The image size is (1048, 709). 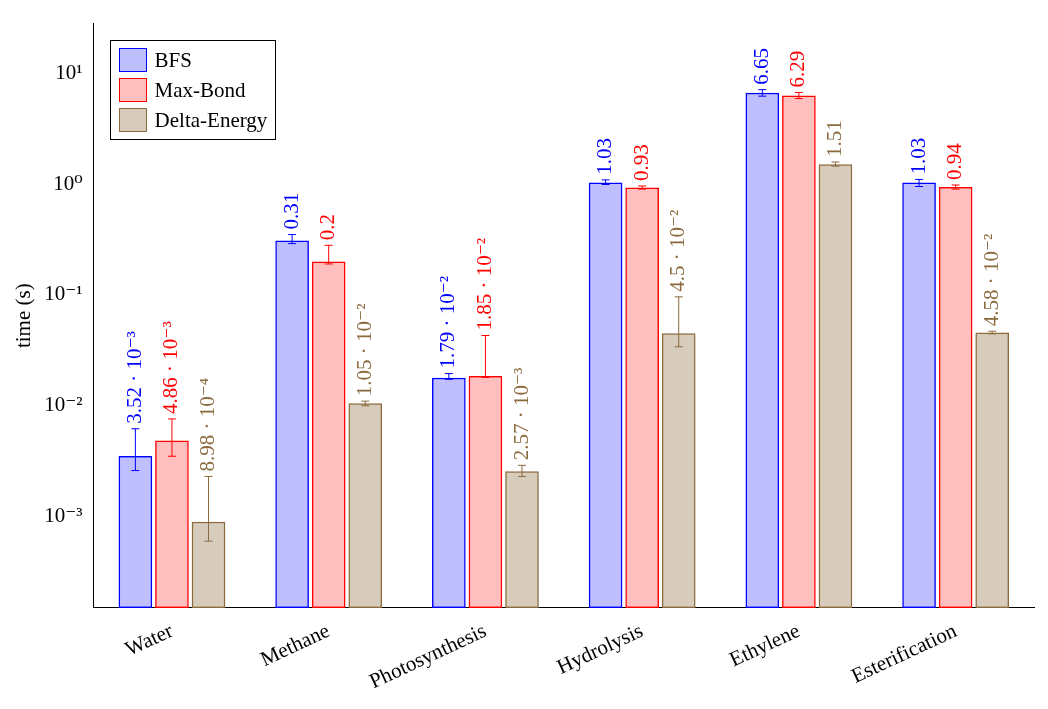 What do you see at coordinates (483, 284) in the screenshot?
I see `data-label: 1.85 · 10⁻²` at bounding box center [483, 284].